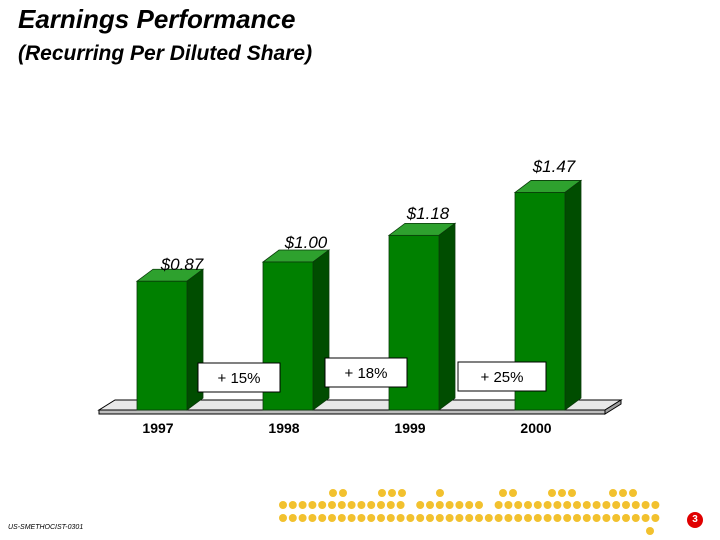  What do you see at coordinates (428, 213) in the screenshot?
I see `value-label-1999: $1.18` at bounding box center [428, 213].